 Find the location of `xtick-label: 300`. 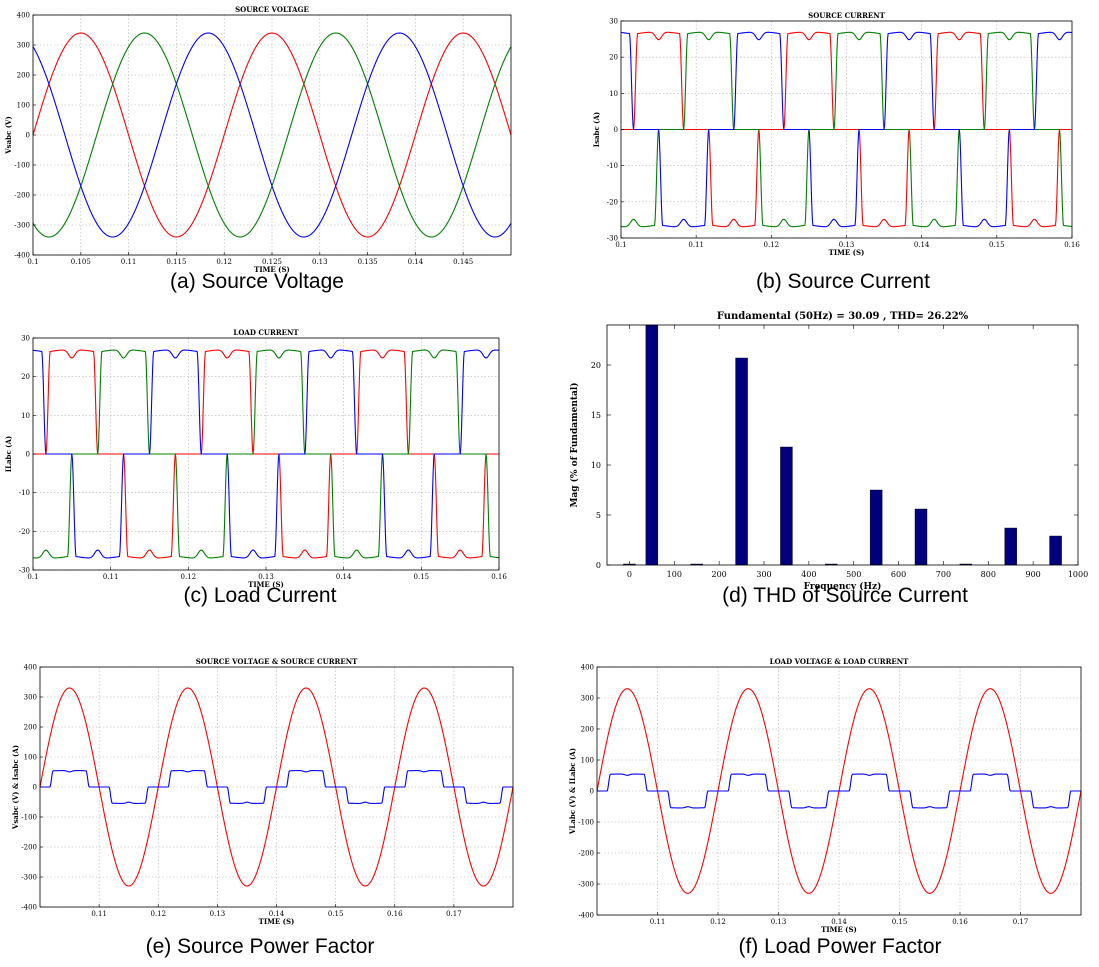

xtick-label: 300 is located at coordinates (763, 574).